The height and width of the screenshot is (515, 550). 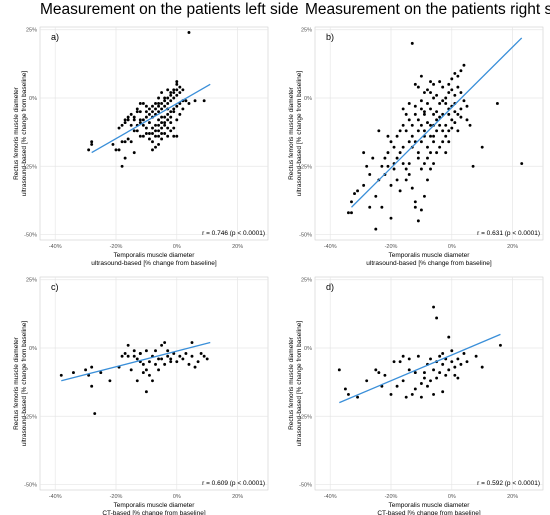 What do you see at coordinates (305, 236) in the screenshot?
I see `y-tick-label: -50%` at bounding box center [305, 236].